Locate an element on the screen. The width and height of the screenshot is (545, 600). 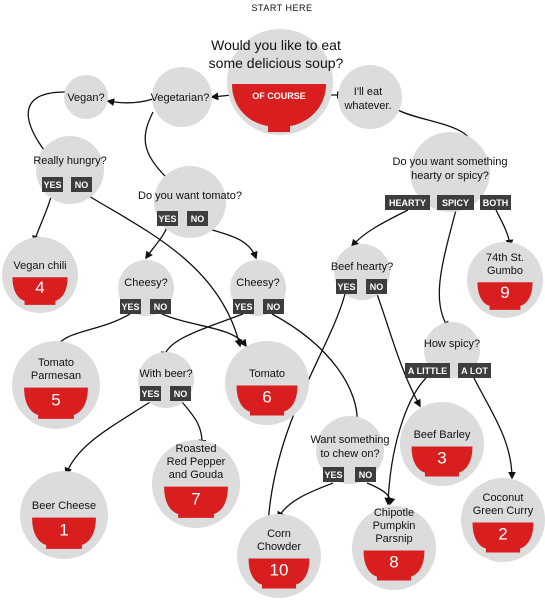
arrow-hungry-no-tomato is located at coordinates (163, 270).